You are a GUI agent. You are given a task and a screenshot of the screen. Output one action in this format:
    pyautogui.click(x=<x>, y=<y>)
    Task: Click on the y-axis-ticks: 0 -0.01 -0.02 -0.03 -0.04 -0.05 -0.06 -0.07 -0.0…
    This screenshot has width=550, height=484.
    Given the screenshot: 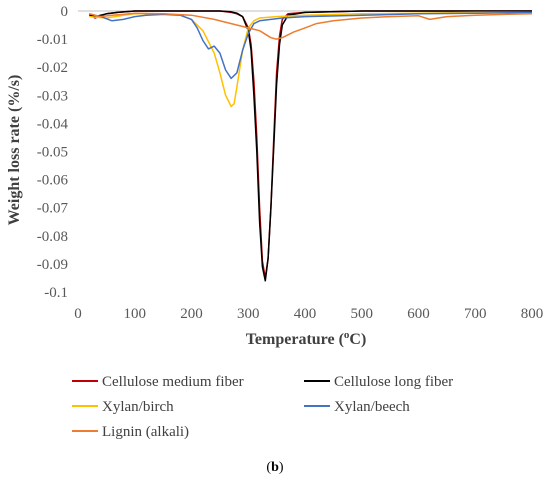 What is the action you would take?
    pyautogui.click(x=53, y=152)
    